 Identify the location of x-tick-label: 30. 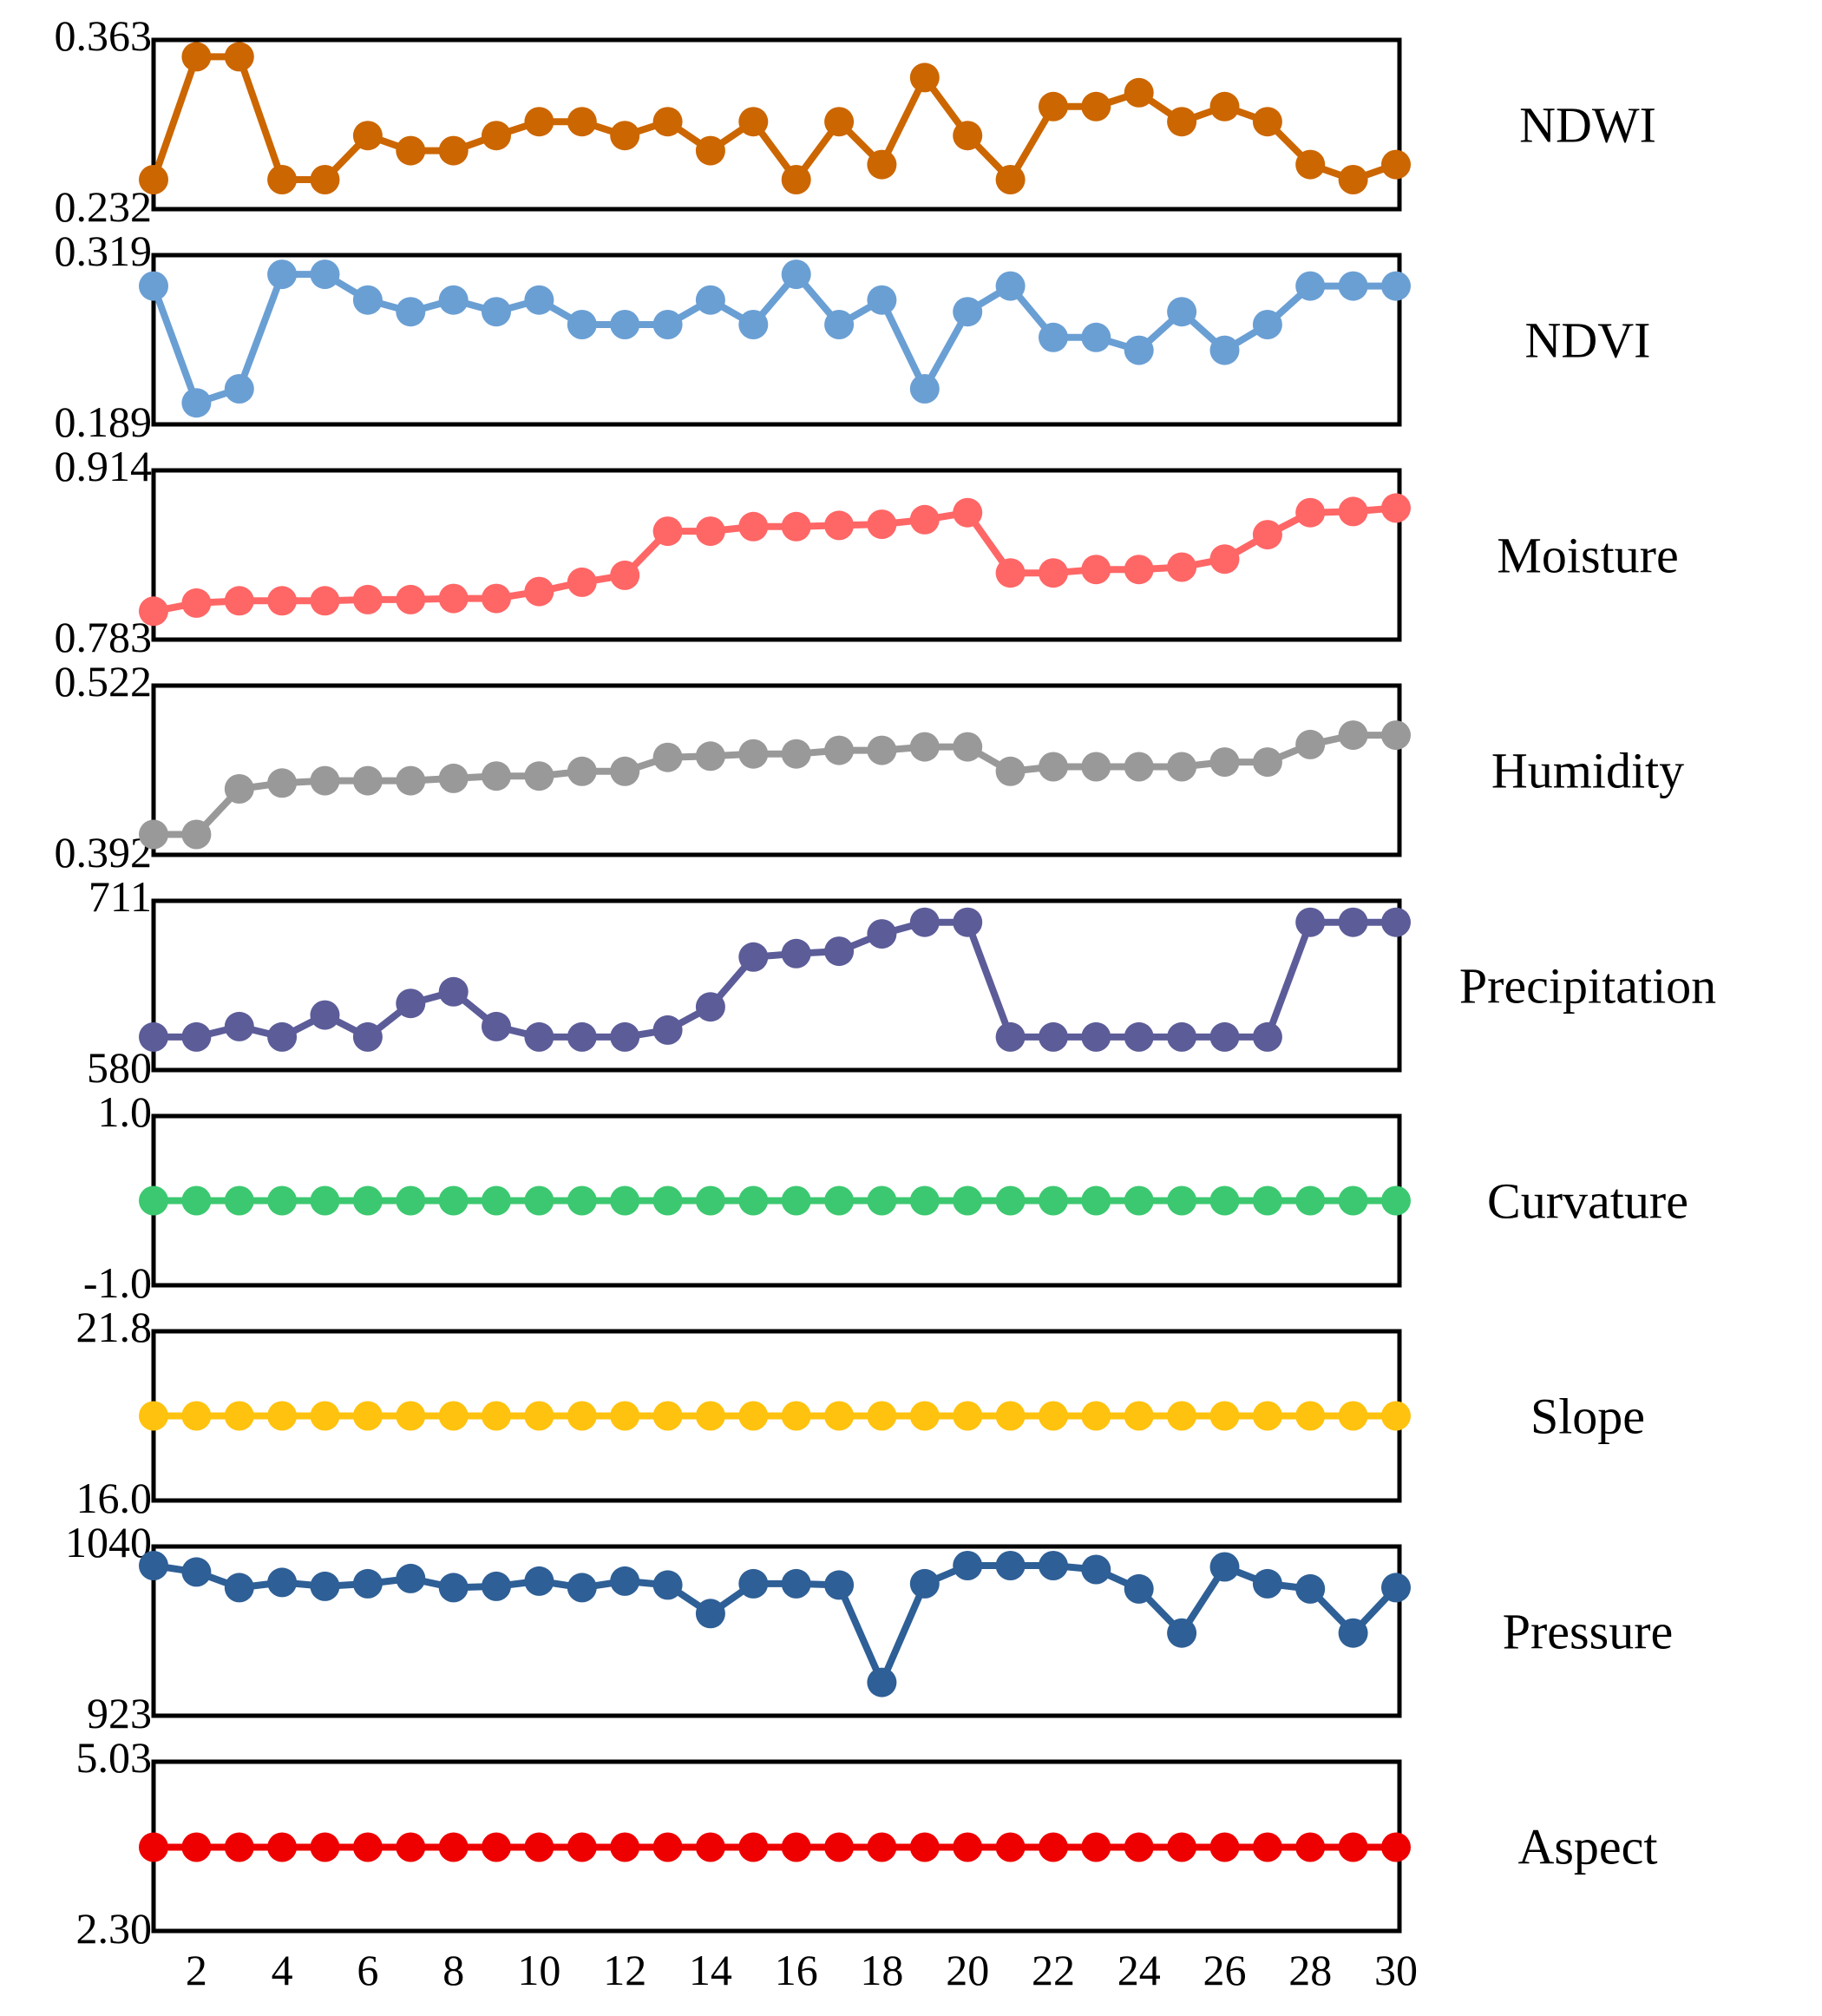
(1396, 1970).